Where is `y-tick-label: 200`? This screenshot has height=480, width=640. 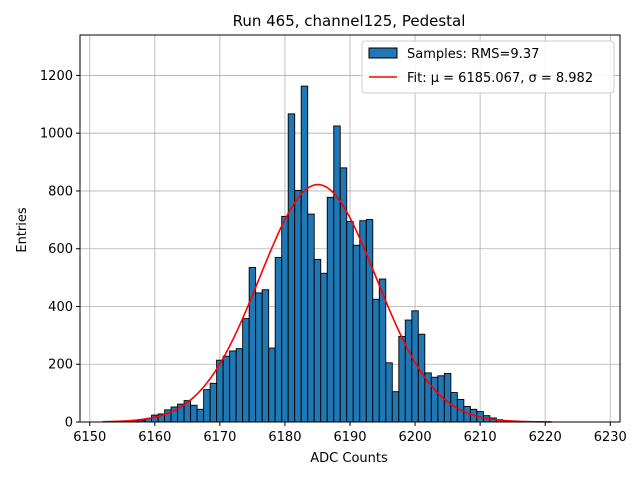 y-tick-label: 200 is located at coordinates (60, 365).